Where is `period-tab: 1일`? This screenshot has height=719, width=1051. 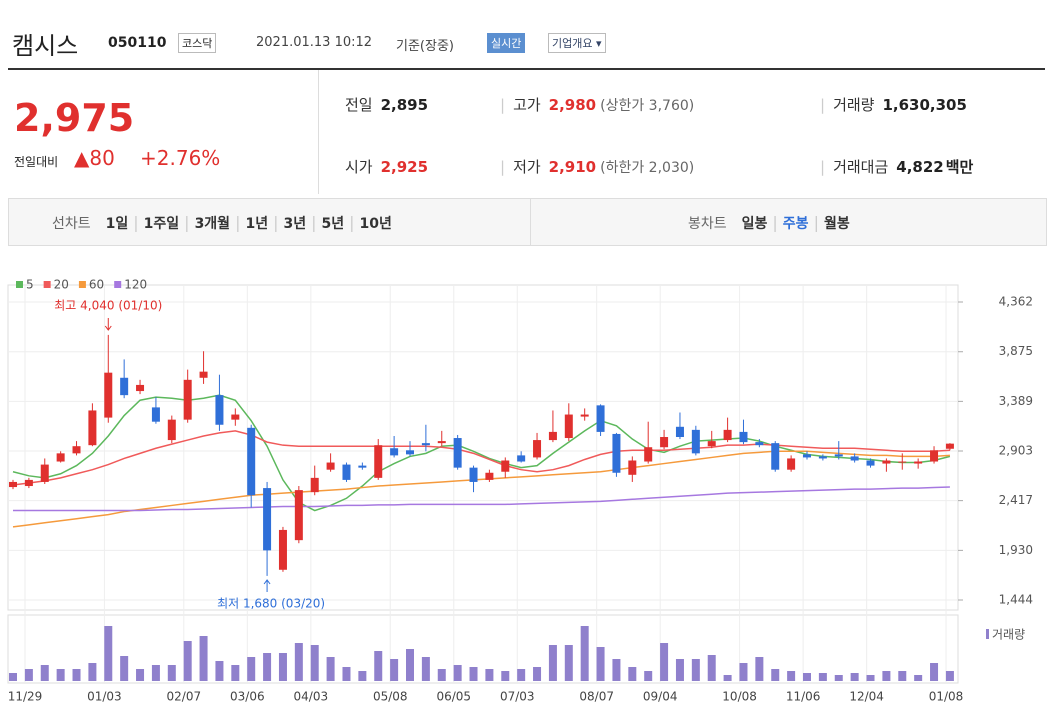
period-tab: 1일 is located at coordinates (117, 224).